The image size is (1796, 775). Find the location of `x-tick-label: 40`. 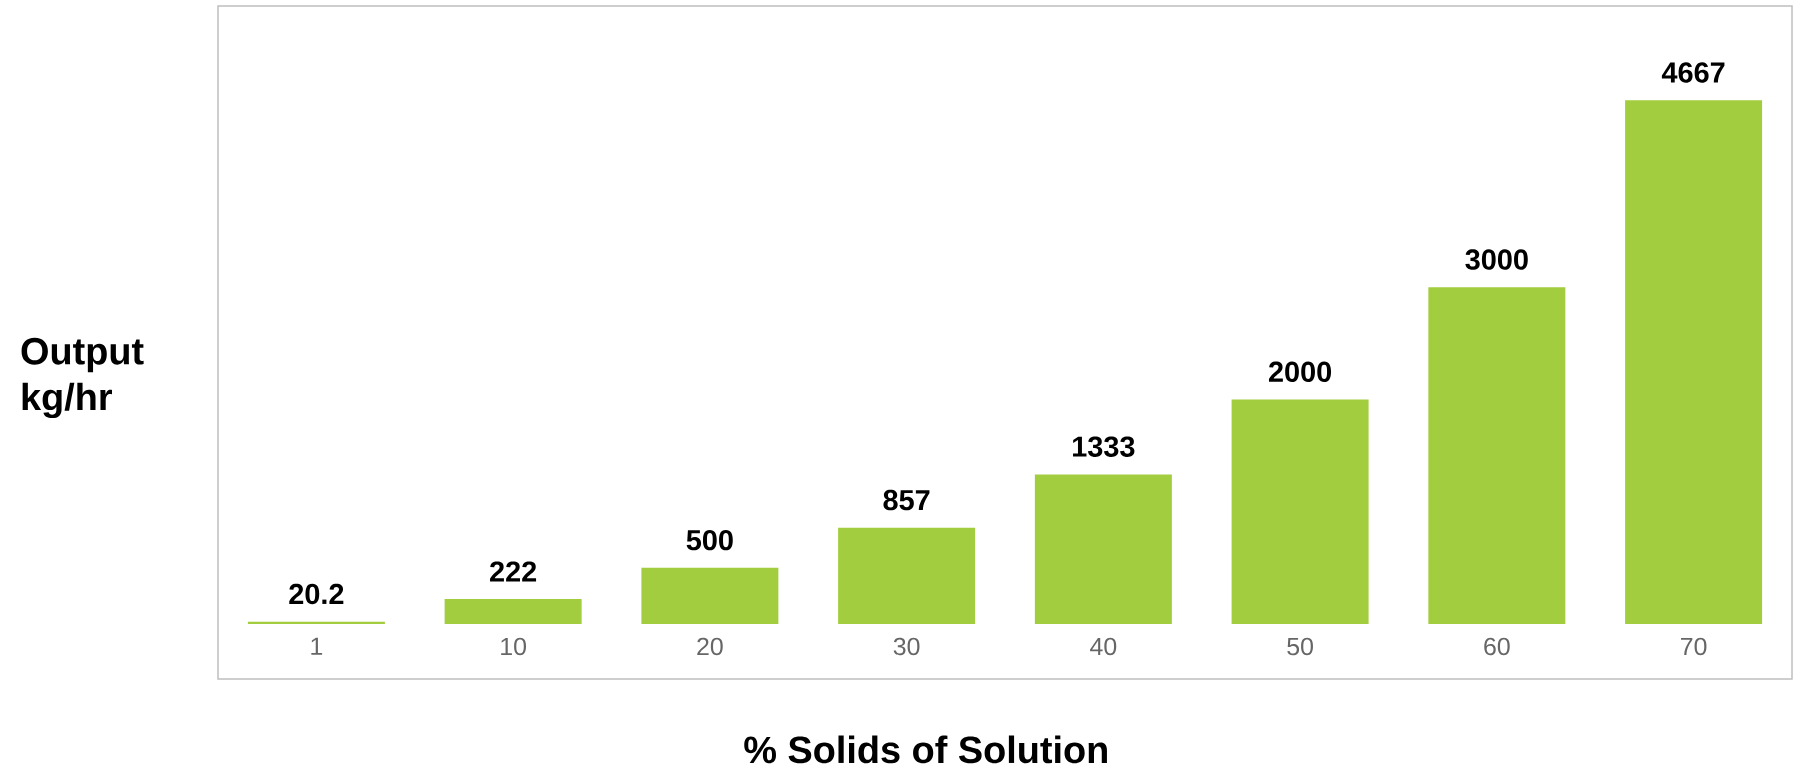

x-tick-label: 40 is located at coordinates (1103, 646).